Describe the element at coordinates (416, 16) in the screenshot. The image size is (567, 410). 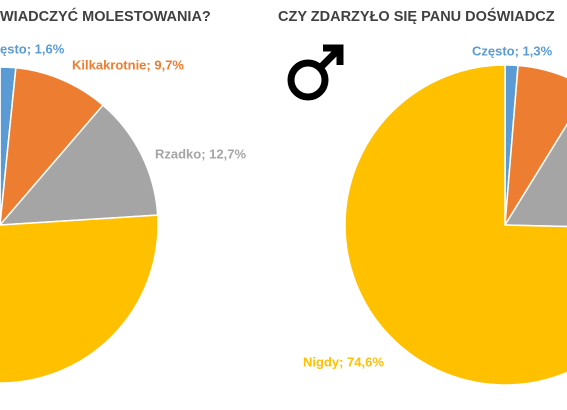
I see `chart-title: CZY ZDARZYŁO SIĘ PANU DOŚWIADCZ` at that location.